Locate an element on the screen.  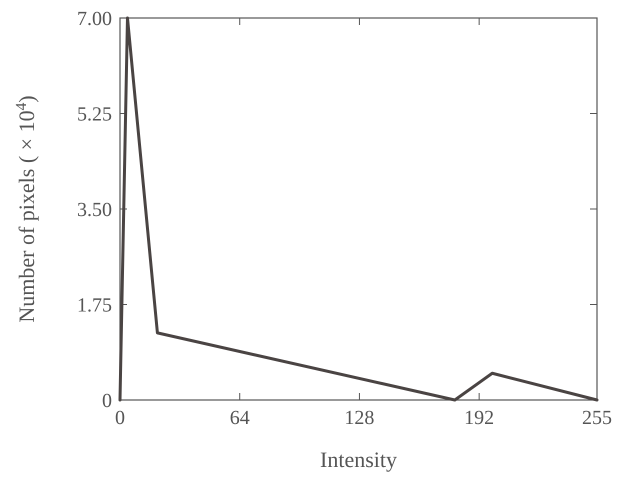
y-tick-label: 1.75 is located at coordinates (94, 305).